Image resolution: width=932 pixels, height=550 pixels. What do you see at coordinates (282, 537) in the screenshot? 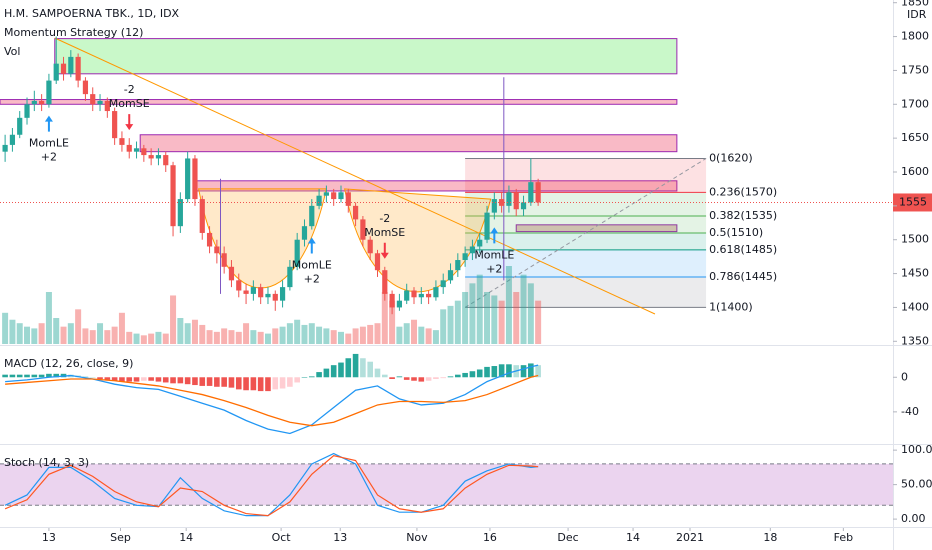
I see `x-tick-label: Oct` at bounding box center [282, 537].